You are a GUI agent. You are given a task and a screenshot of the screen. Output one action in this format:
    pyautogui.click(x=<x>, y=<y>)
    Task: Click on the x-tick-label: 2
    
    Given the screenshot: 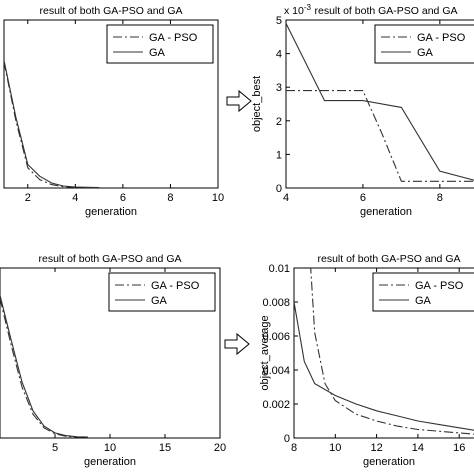 What is the action you would take?
    pyautogui.click(x=28, y=198)
    